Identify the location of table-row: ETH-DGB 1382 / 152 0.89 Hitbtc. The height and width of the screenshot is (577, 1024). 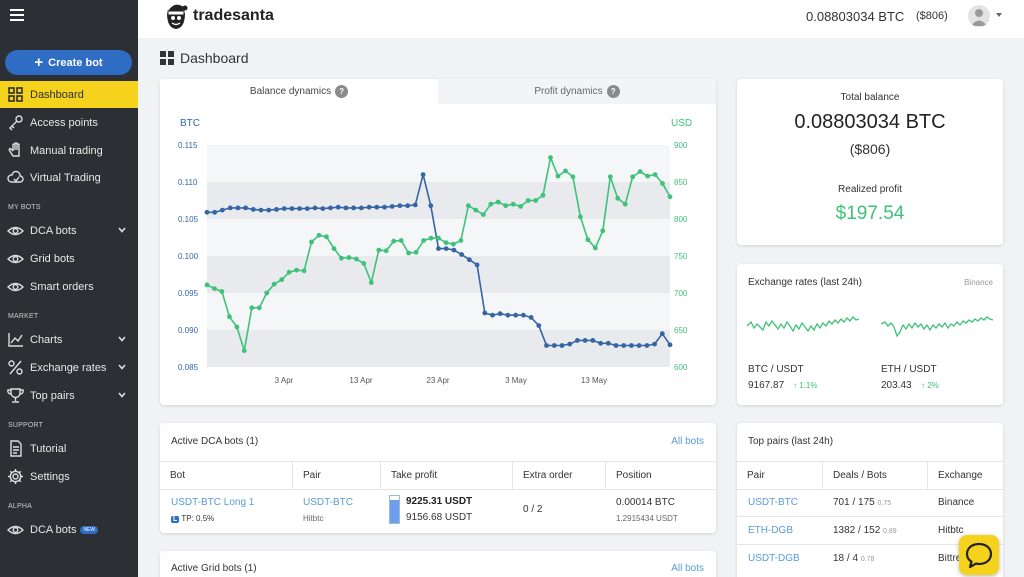
(870, 531).